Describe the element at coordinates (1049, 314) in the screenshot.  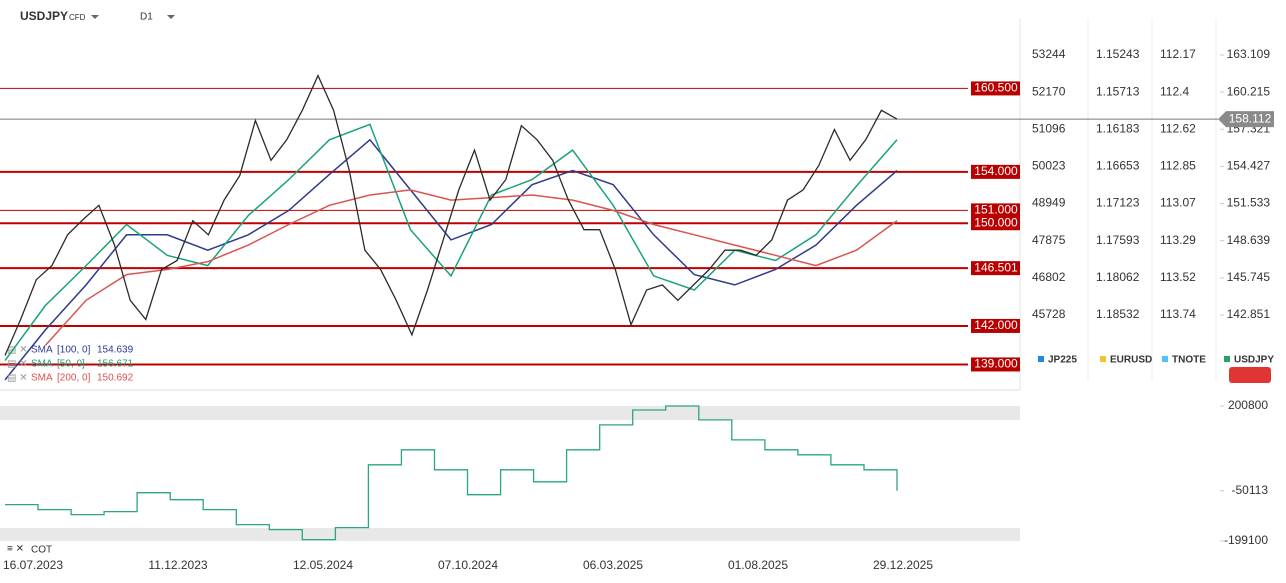
I see `compare-tick-label: 45728` at that location.